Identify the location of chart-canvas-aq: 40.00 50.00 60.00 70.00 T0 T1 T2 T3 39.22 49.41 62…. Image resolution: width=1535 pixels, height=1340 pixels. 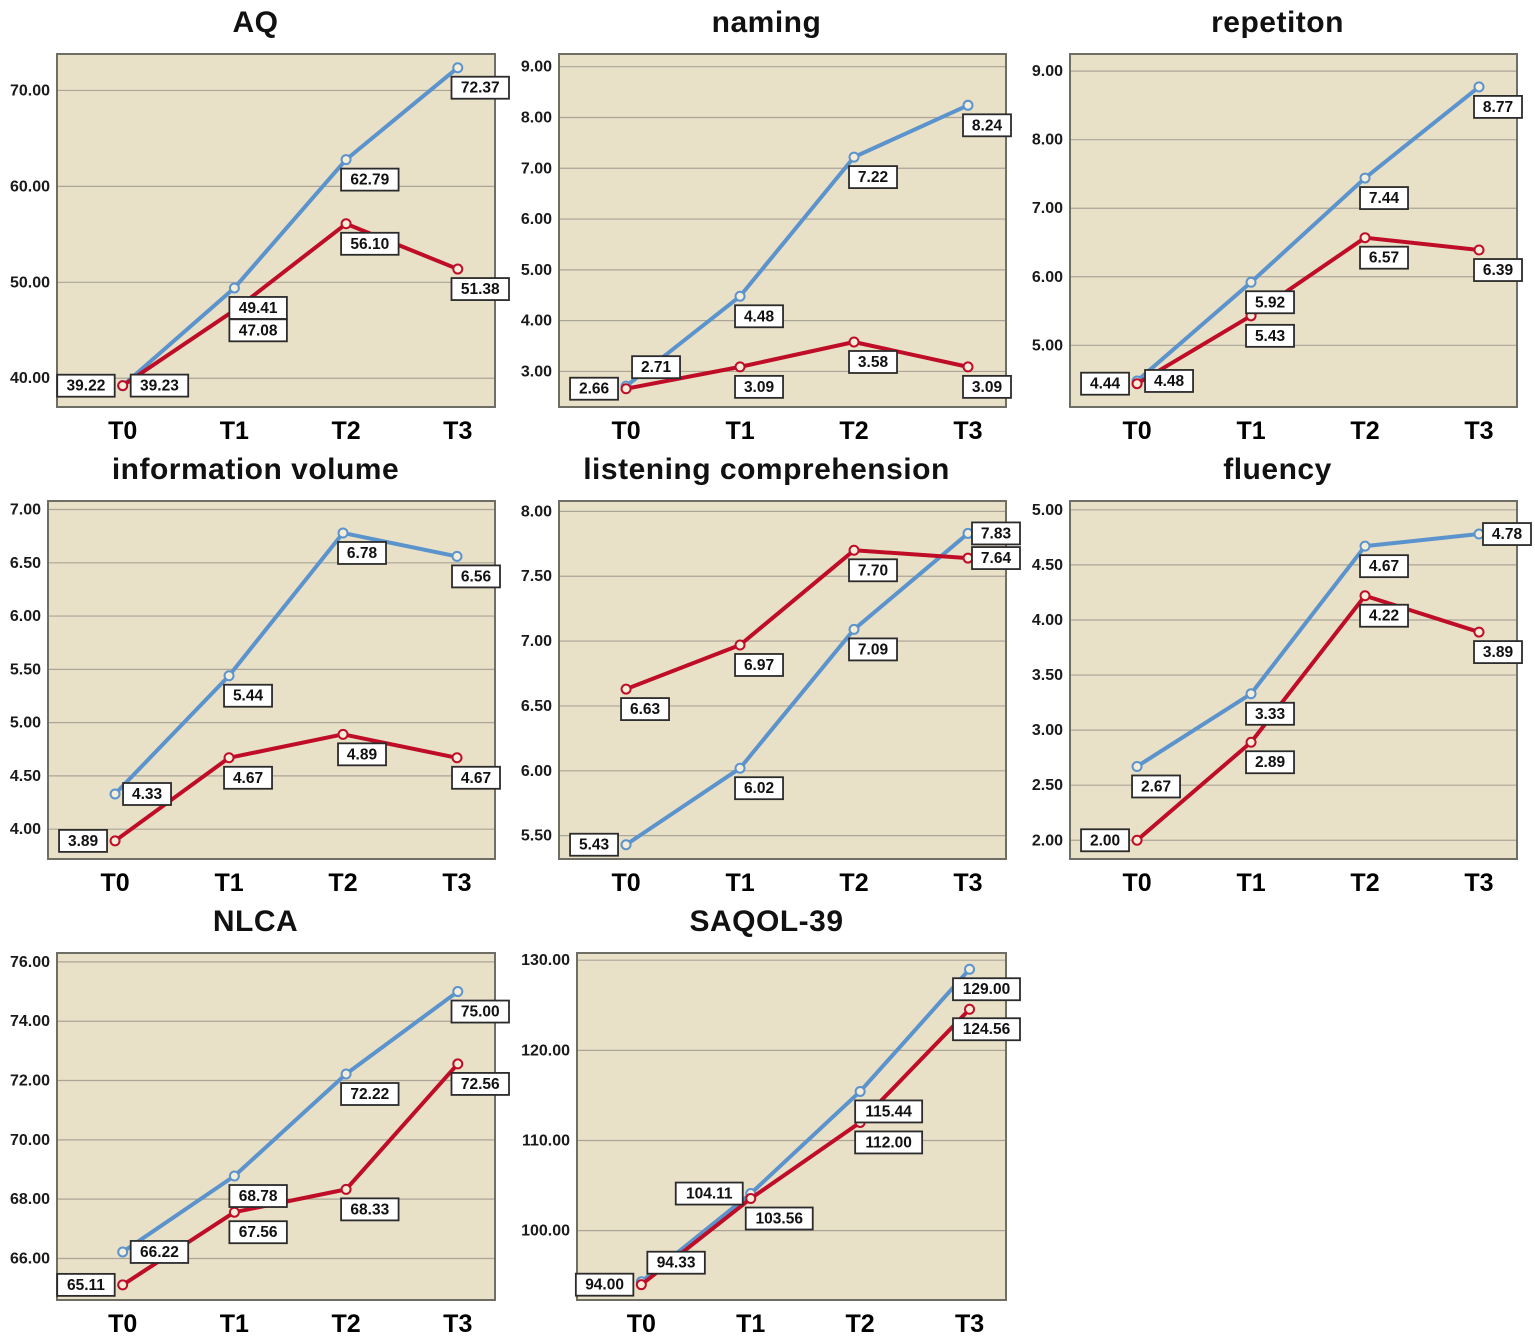
(260, 249).